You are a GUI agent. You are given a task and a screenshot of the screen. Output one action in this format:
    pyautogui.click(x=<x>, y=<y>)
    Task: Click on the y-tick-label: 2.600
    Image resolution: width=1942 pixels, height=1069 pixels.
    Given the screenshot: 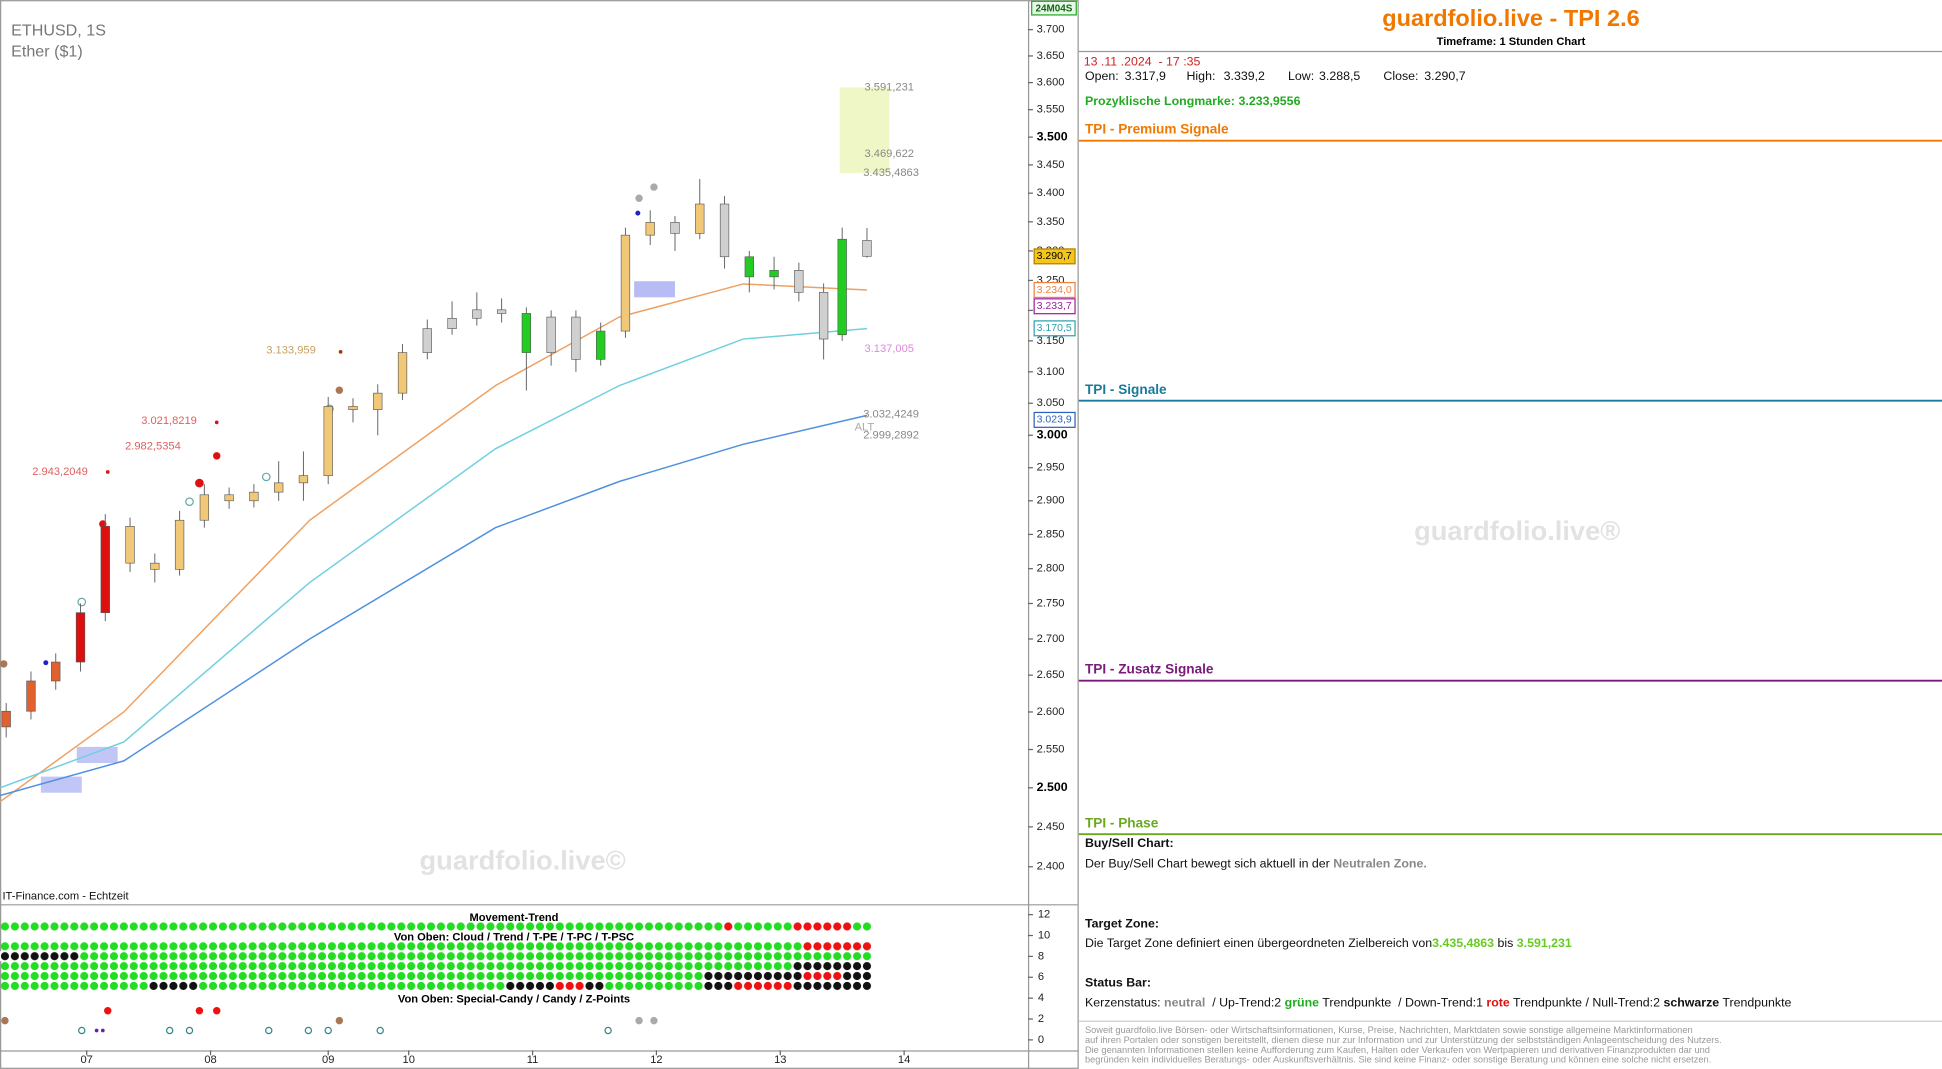 What is the action you would take?
    pyautogui.click(x=1051, y=712)
    